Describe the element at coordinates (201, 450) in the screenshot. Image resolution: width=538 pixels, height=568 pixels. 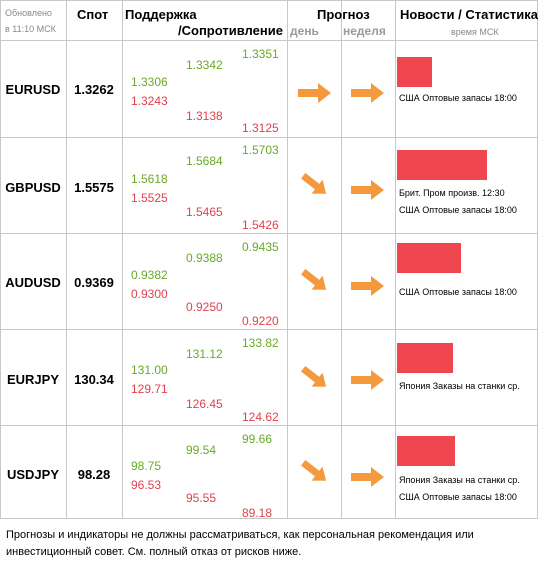
I see `support-resistance-value: 99.54` at that location.